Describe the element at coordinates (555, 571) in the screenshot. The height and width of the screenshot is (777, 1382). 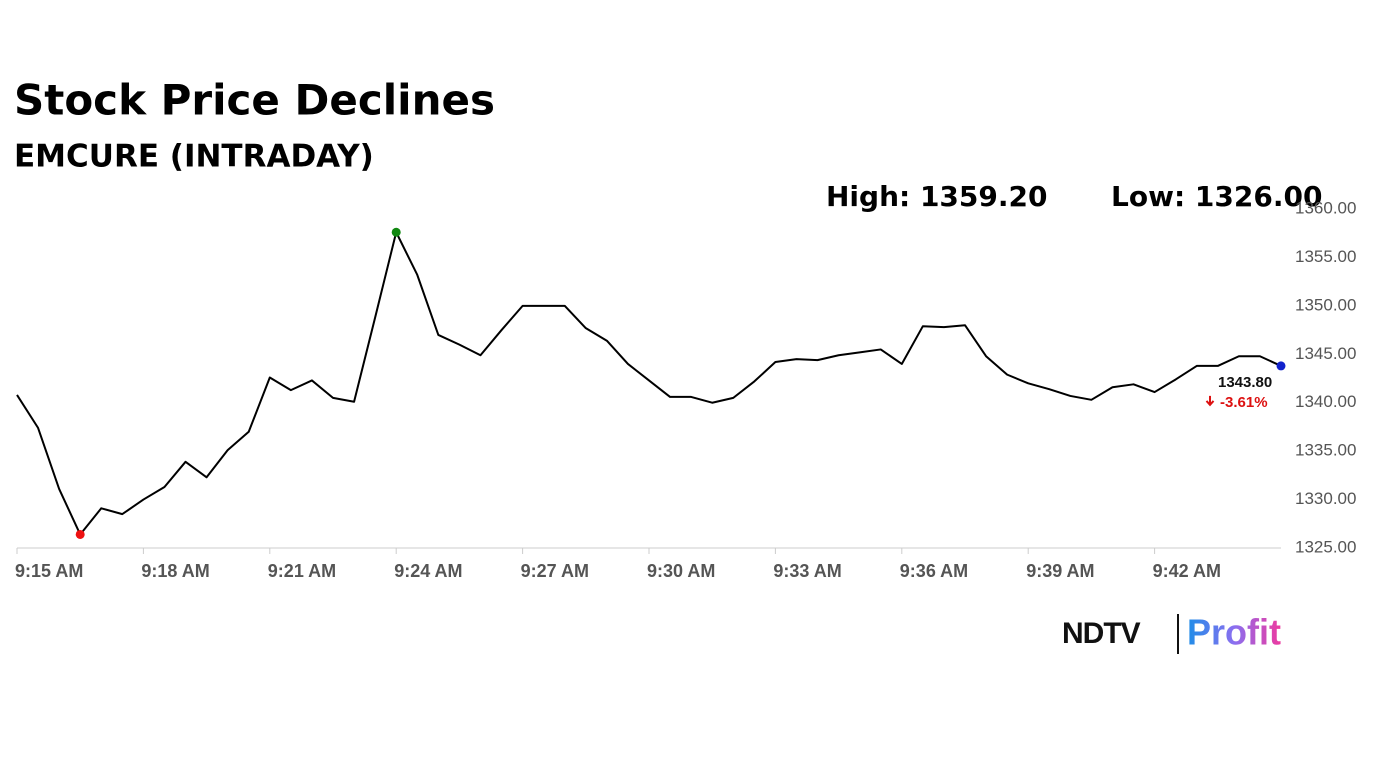
I see `x-tick-label: 9:27 AM` at that location.